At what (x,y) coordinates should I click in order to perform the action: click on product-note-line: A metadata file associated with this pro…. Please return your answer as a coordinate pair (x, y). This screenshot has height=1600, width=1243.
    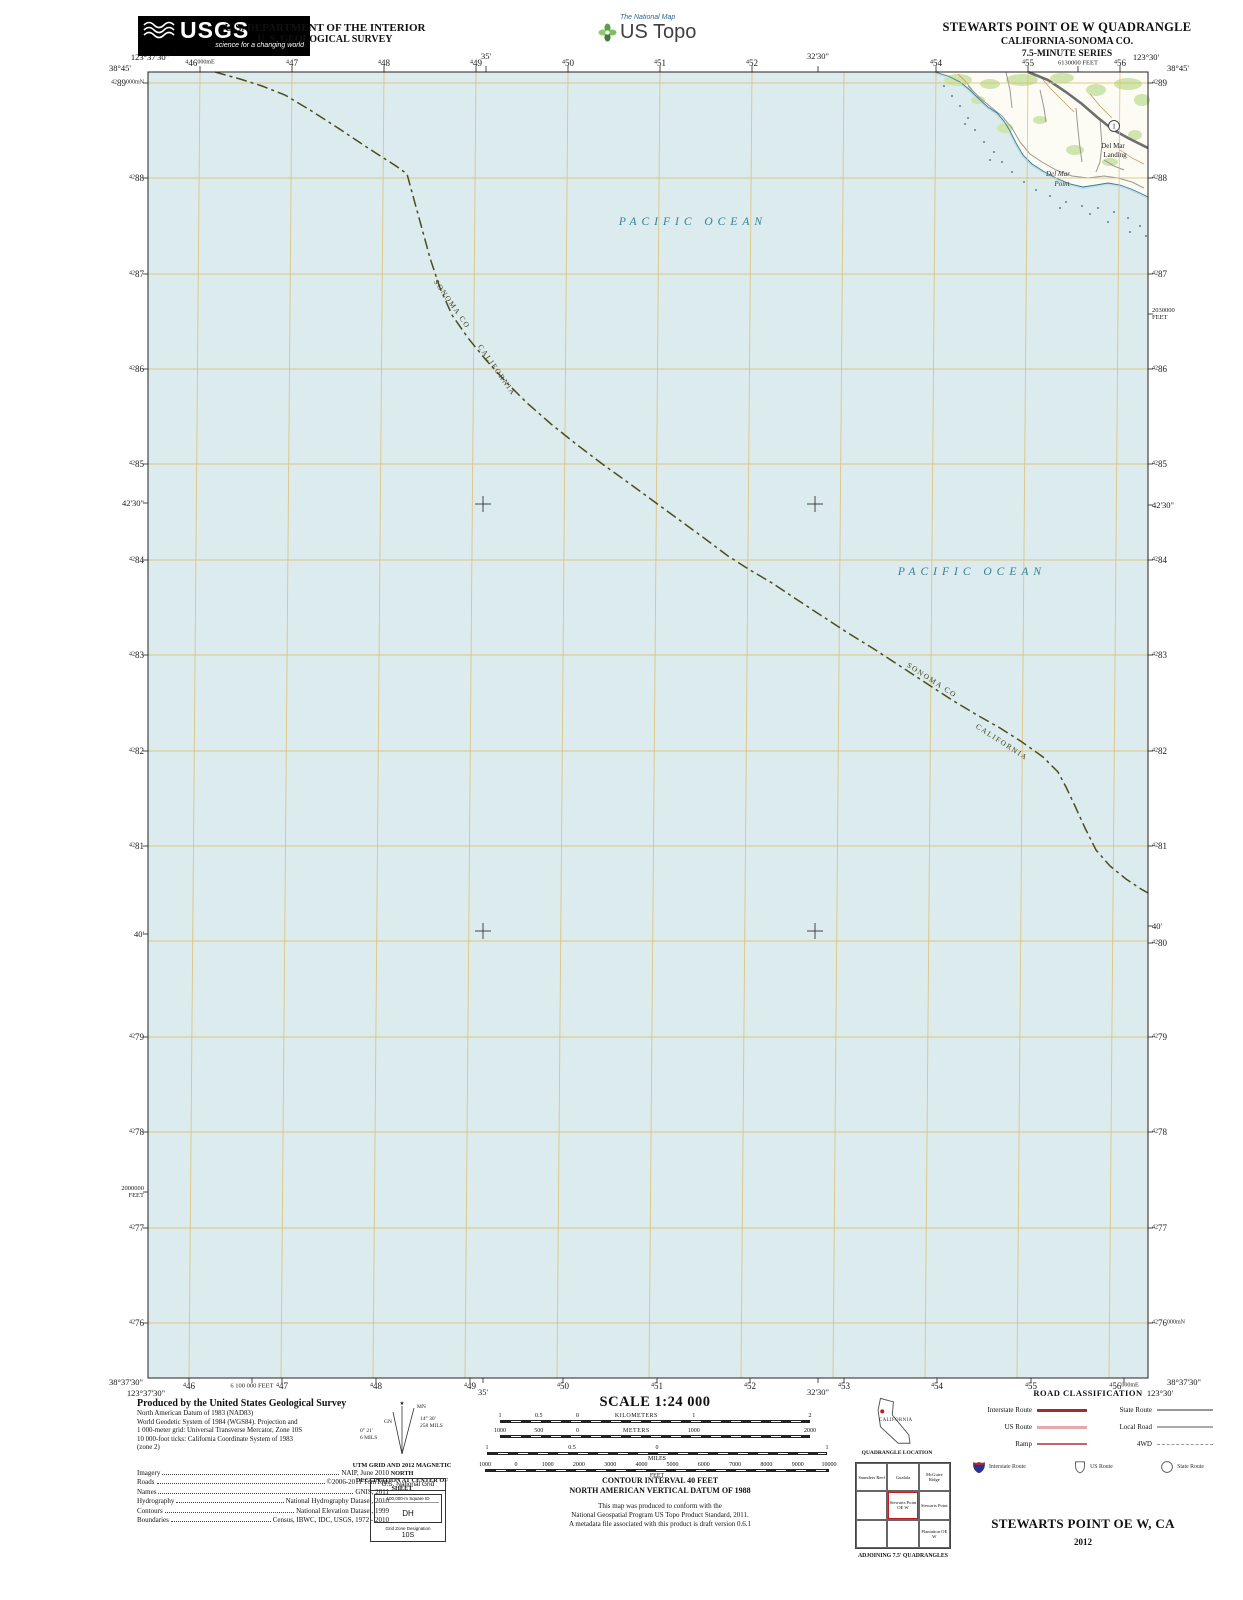
    Looking at the image, I should click on (660, 1524).